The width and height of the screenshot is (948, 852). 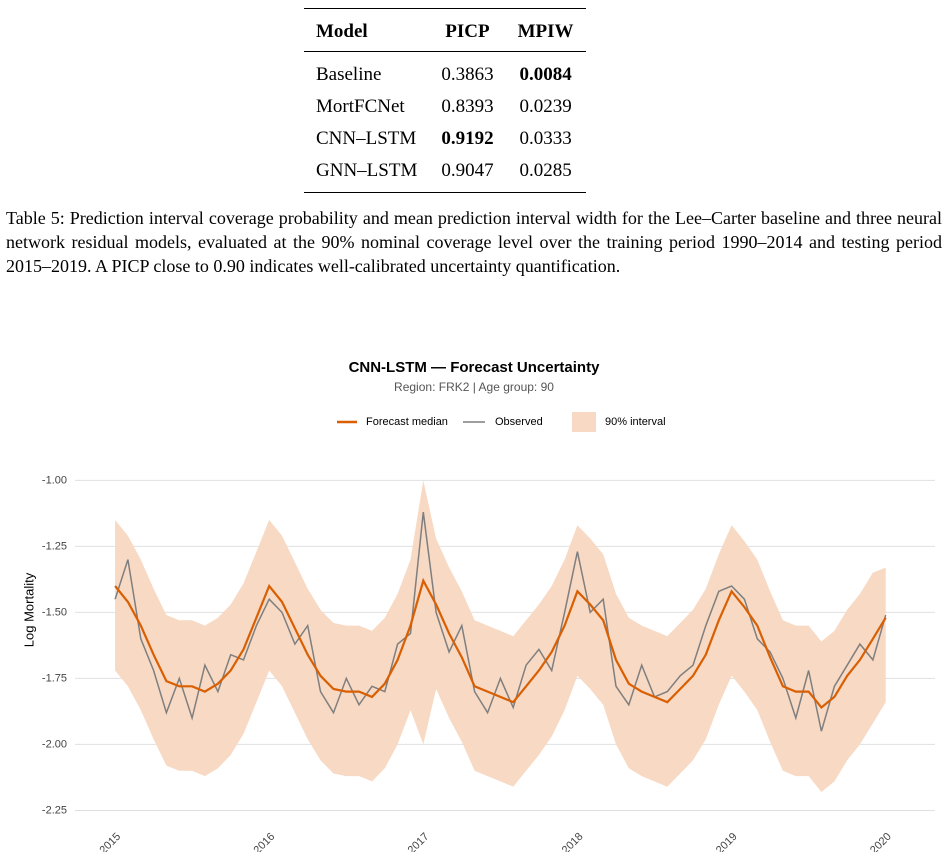 What do you see at coordinates (474, 387) in the screenshot?
I see `chart-subtitle: Region: FRK2 | Age group: 90` at bounding box center [474, 387].